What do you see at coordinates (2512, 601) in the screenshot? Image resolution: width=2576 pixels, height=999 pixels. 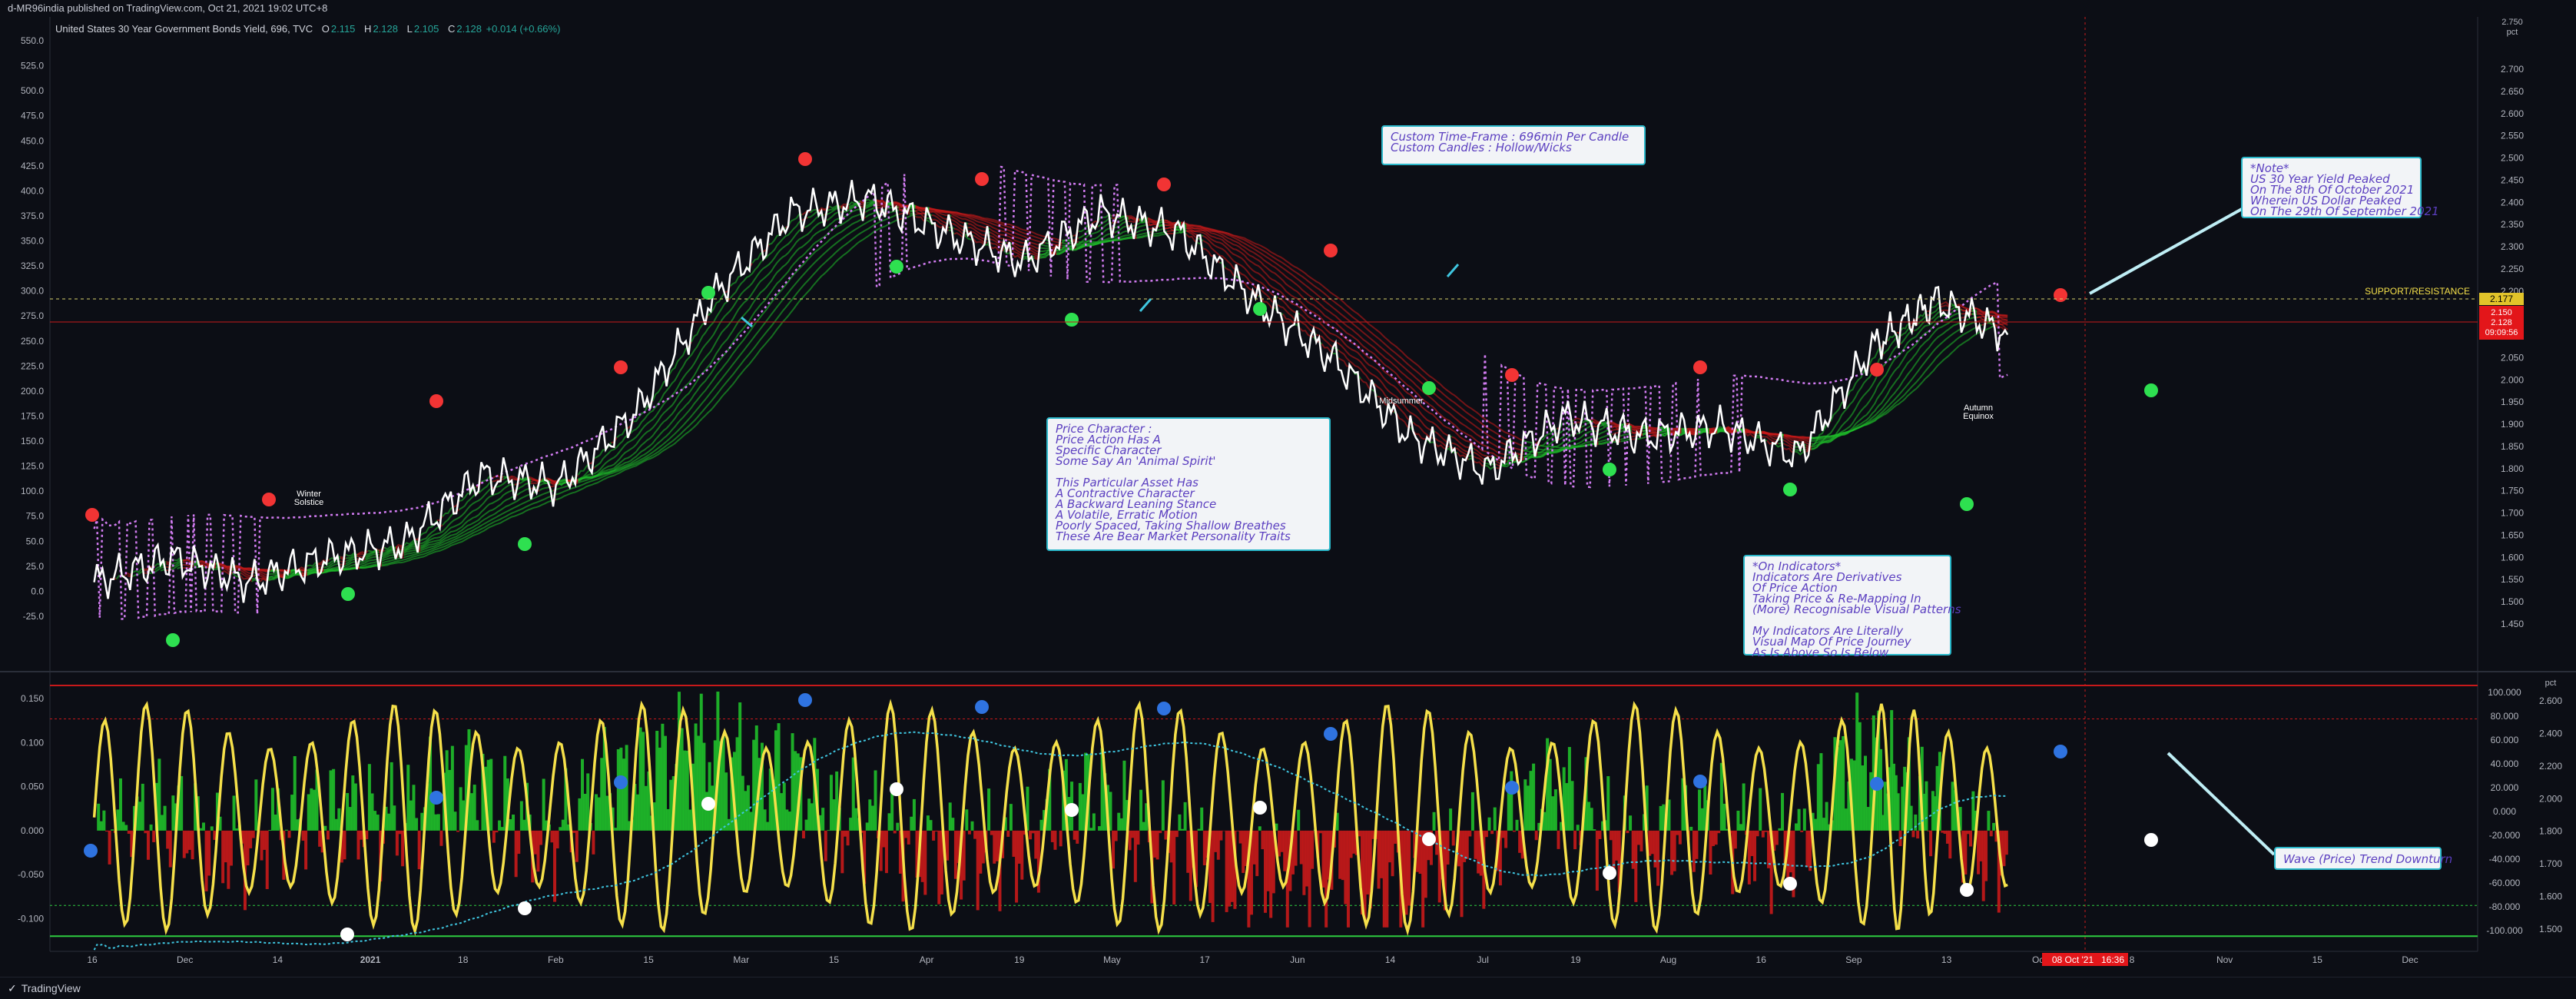 I see `right-price-tick: 1.500` at bounding box center [2512, 601].